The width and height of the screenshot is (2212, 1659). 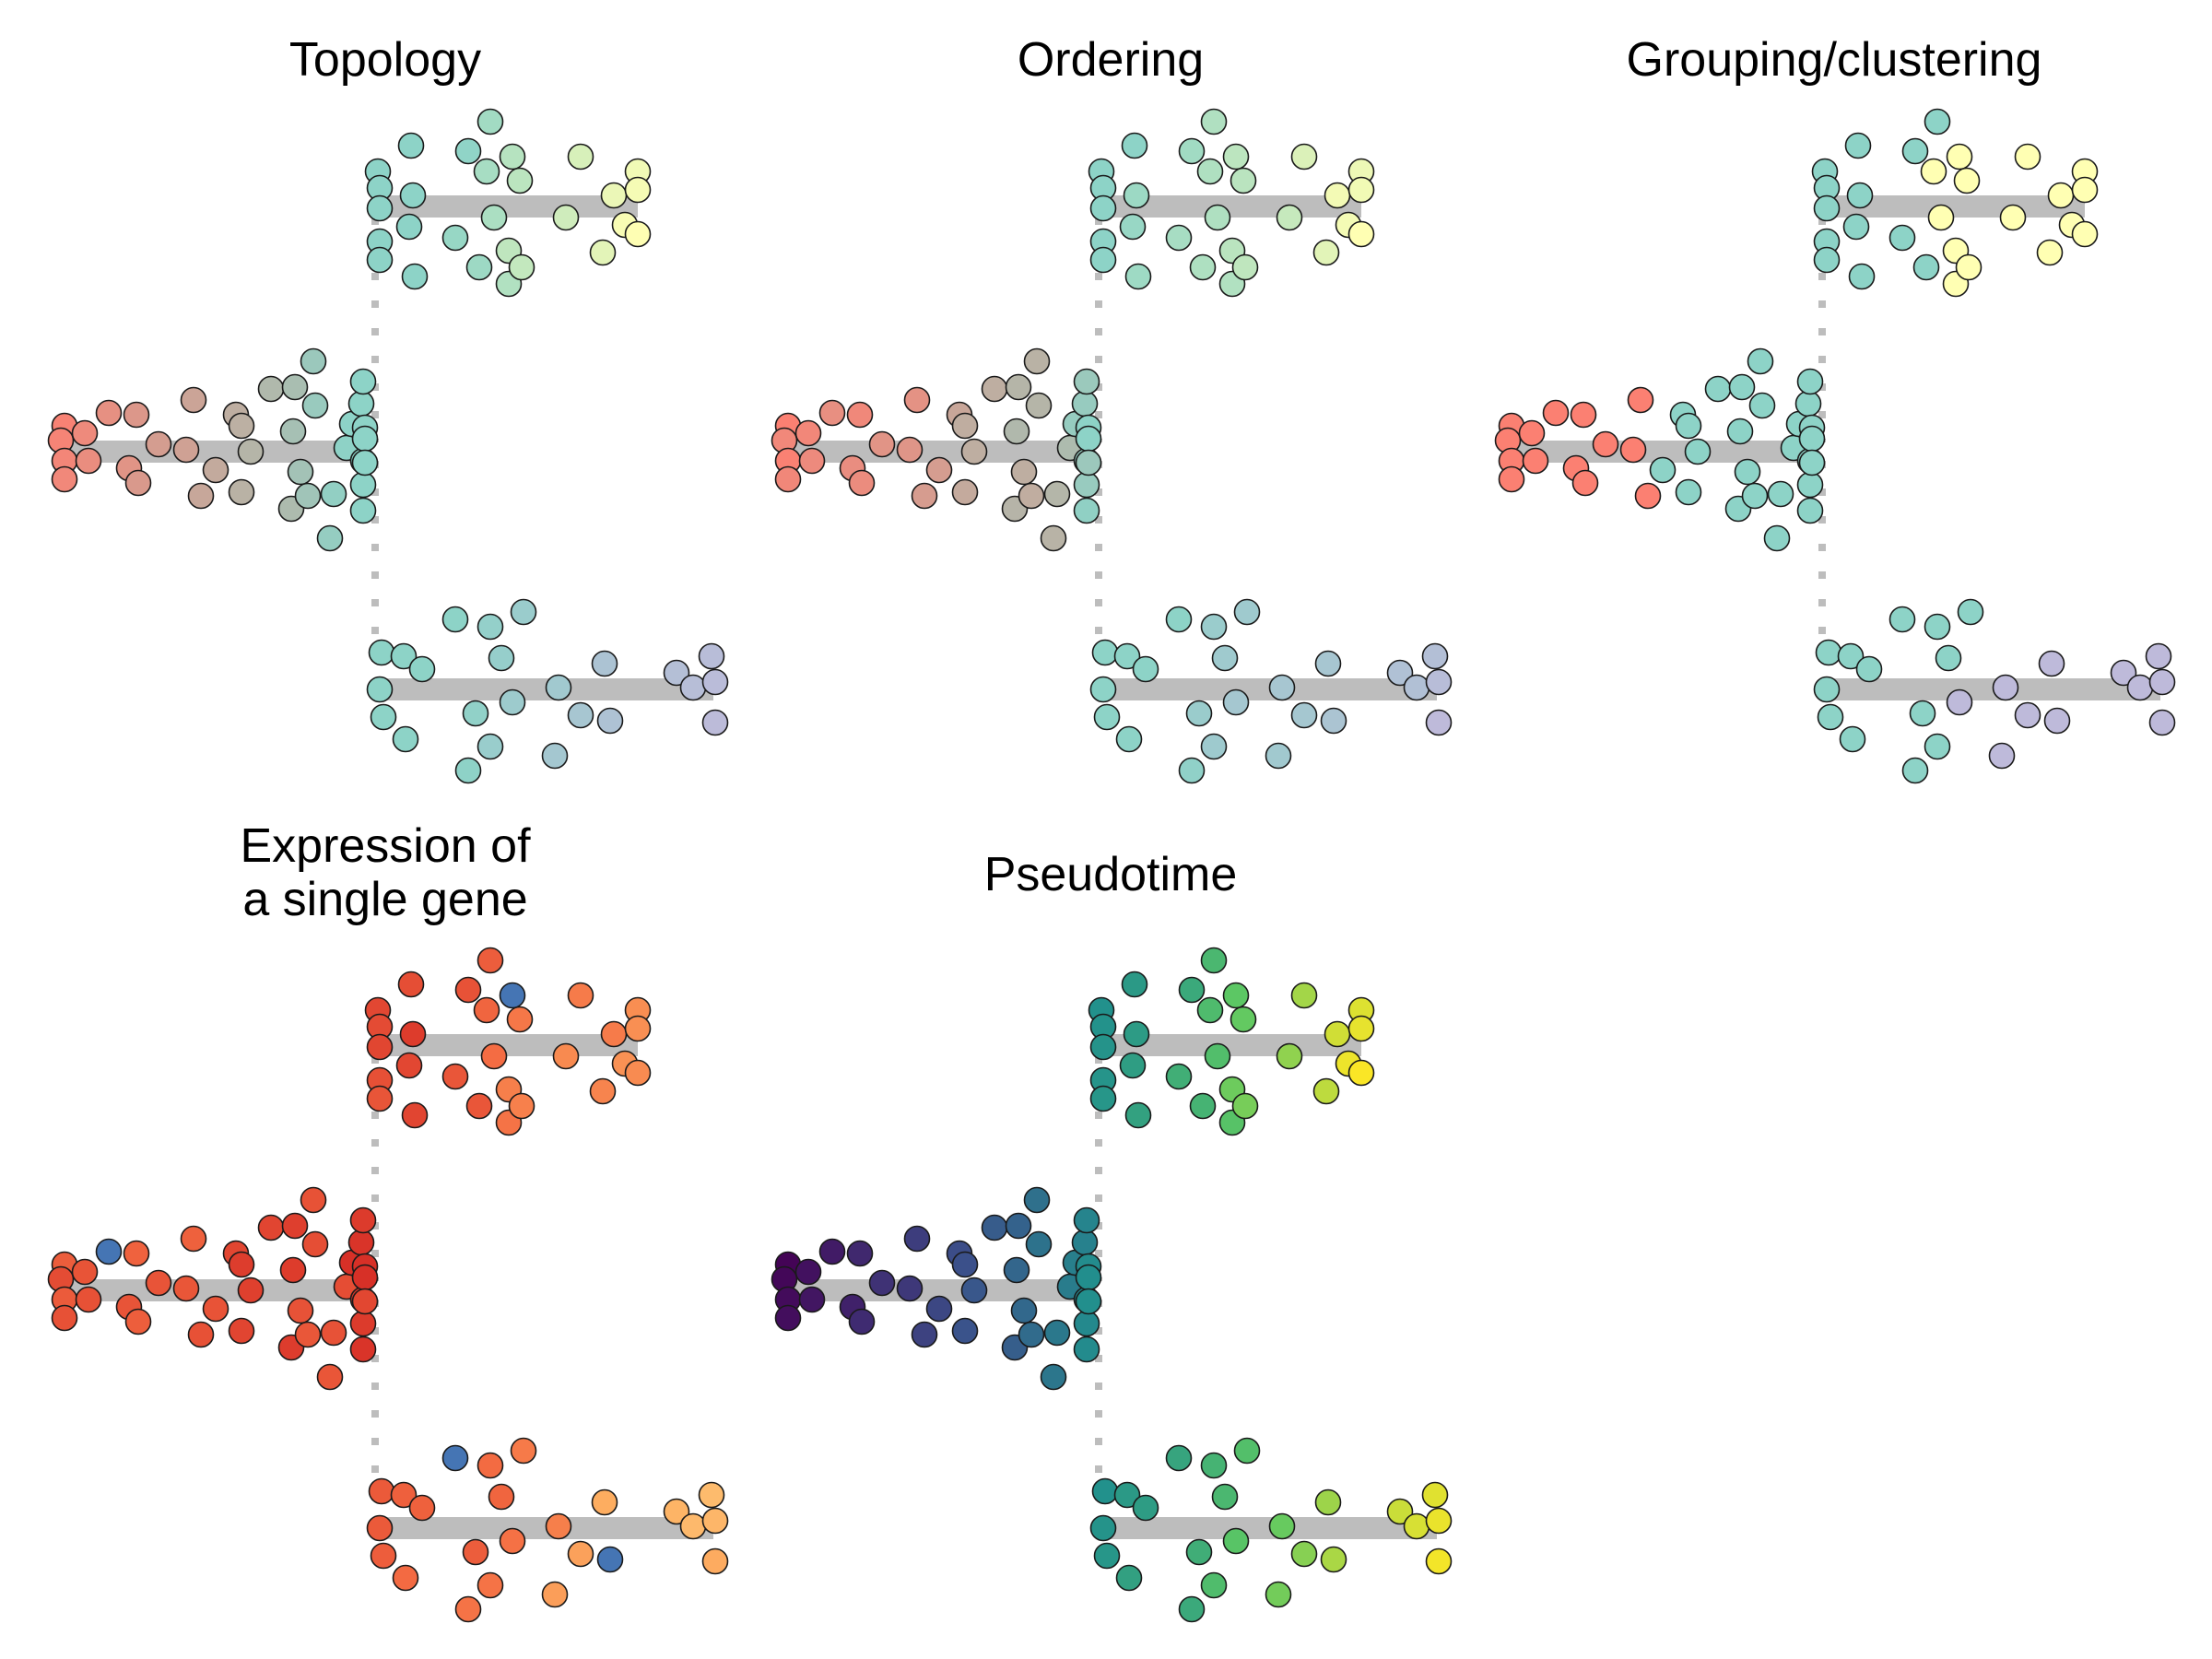 I want to click on panel-grouping, so click(x=1835, y=446).